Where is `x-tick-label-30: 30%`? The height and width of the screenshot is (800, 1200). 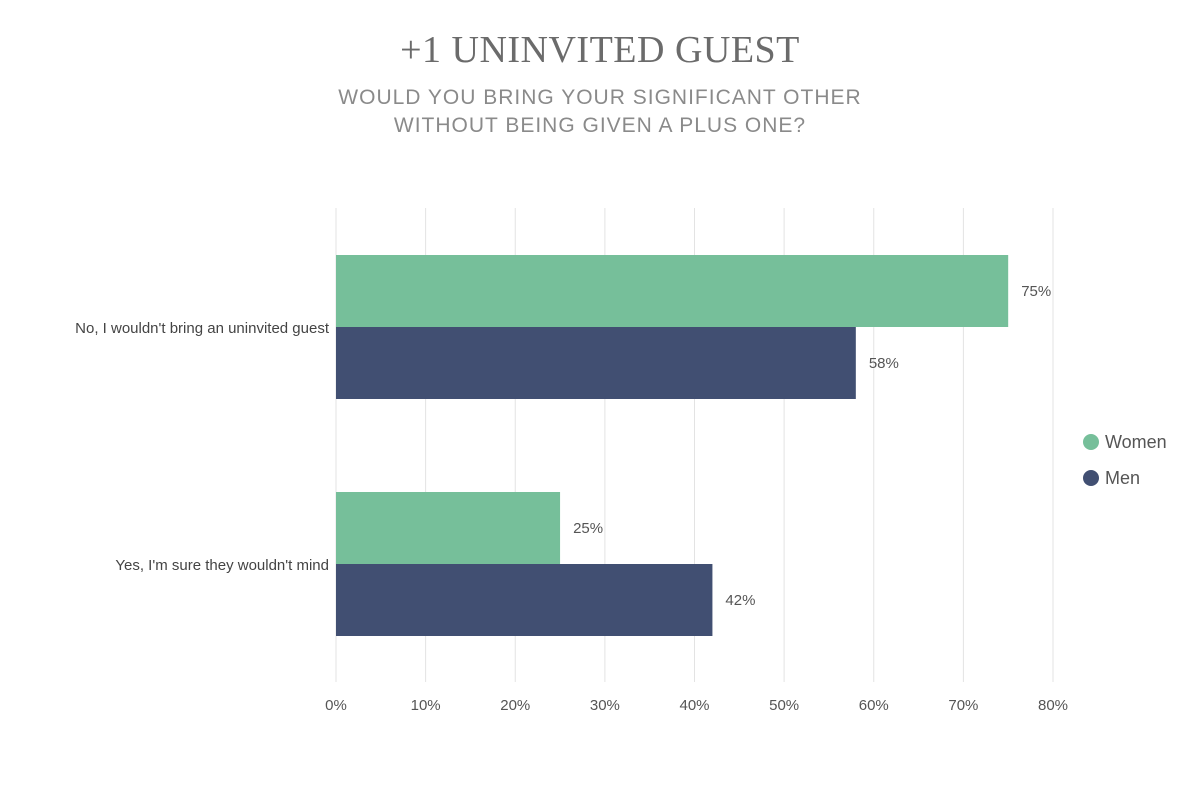
x-tick-label-30: 30% is located at coordinates (605, 705).